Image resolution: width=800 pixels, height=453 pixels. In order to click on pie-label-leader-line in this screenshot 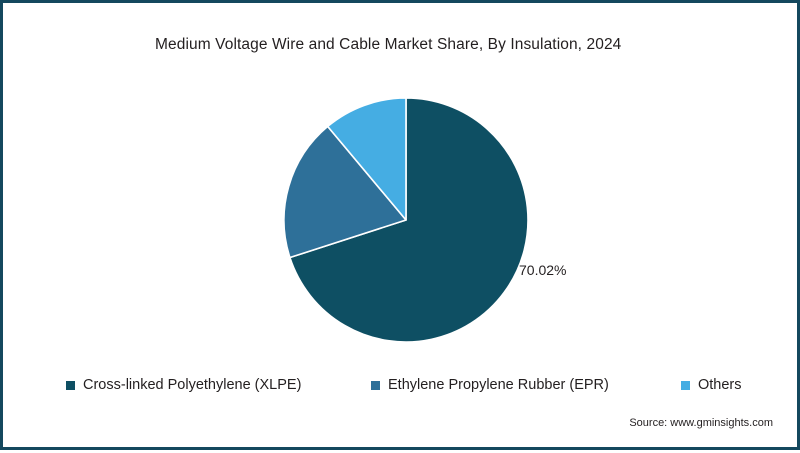, I will do `click(511, 283)`.